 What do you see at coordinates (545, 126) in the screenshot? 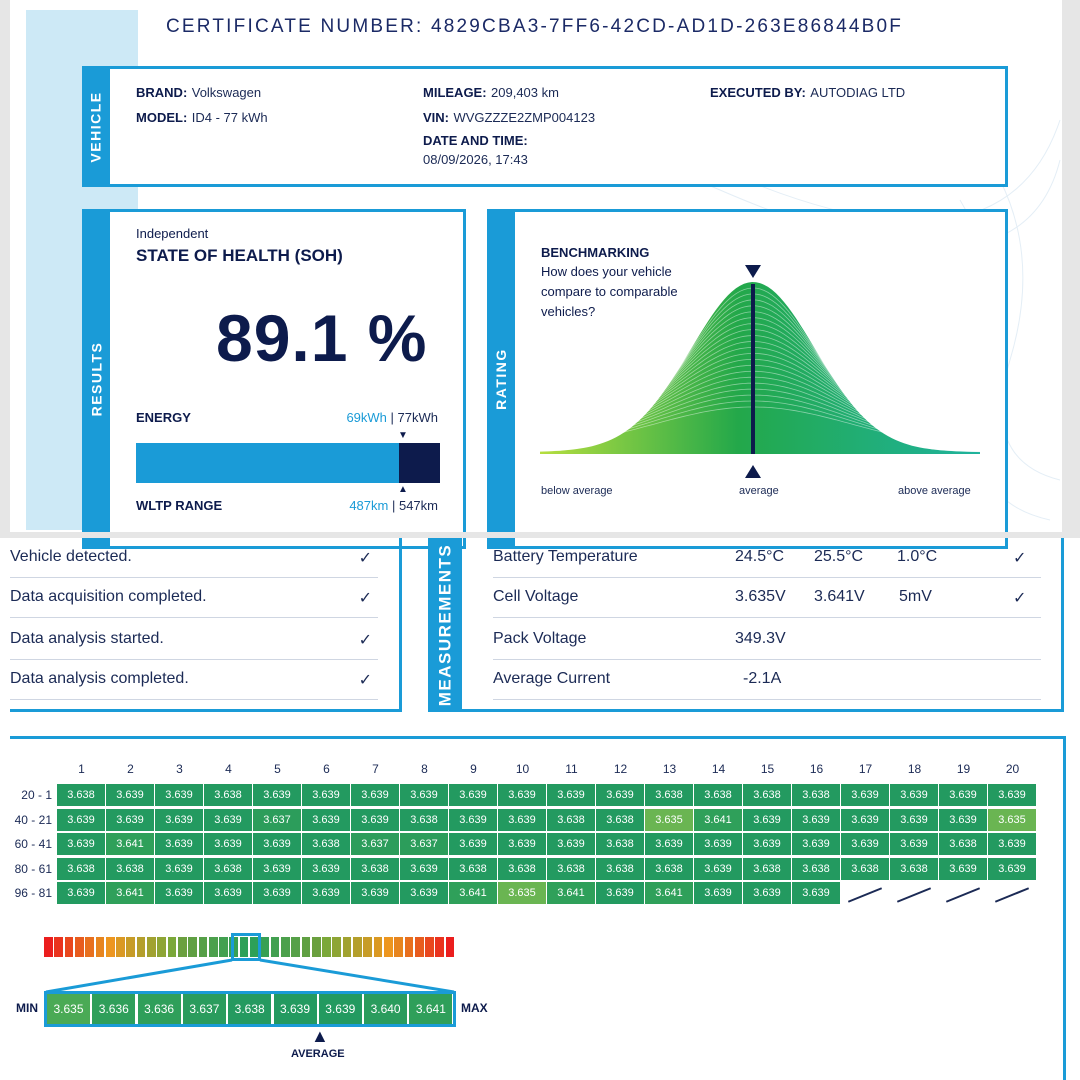
I see `vehicle-panel` at bounding box center [545, 126].